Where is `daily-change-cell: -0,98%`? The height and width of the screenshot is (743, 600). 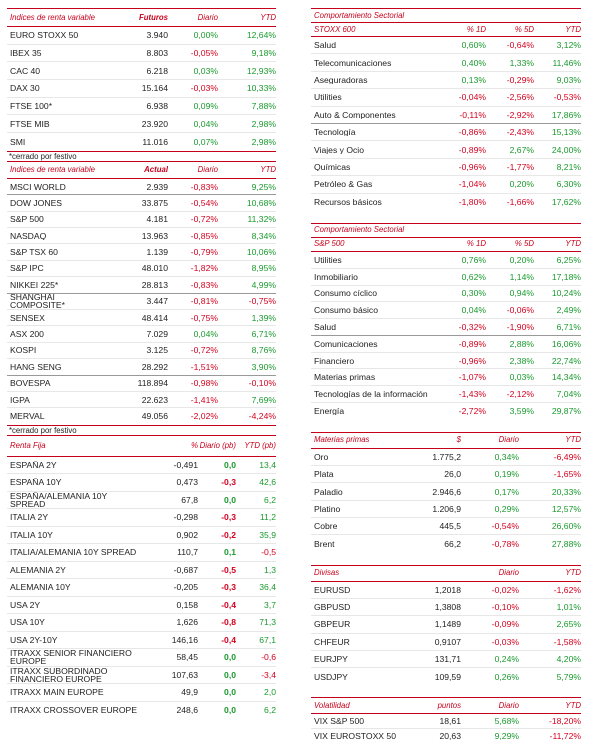
daily-change-cell: -0,98% is located at coordinates (204, 383).